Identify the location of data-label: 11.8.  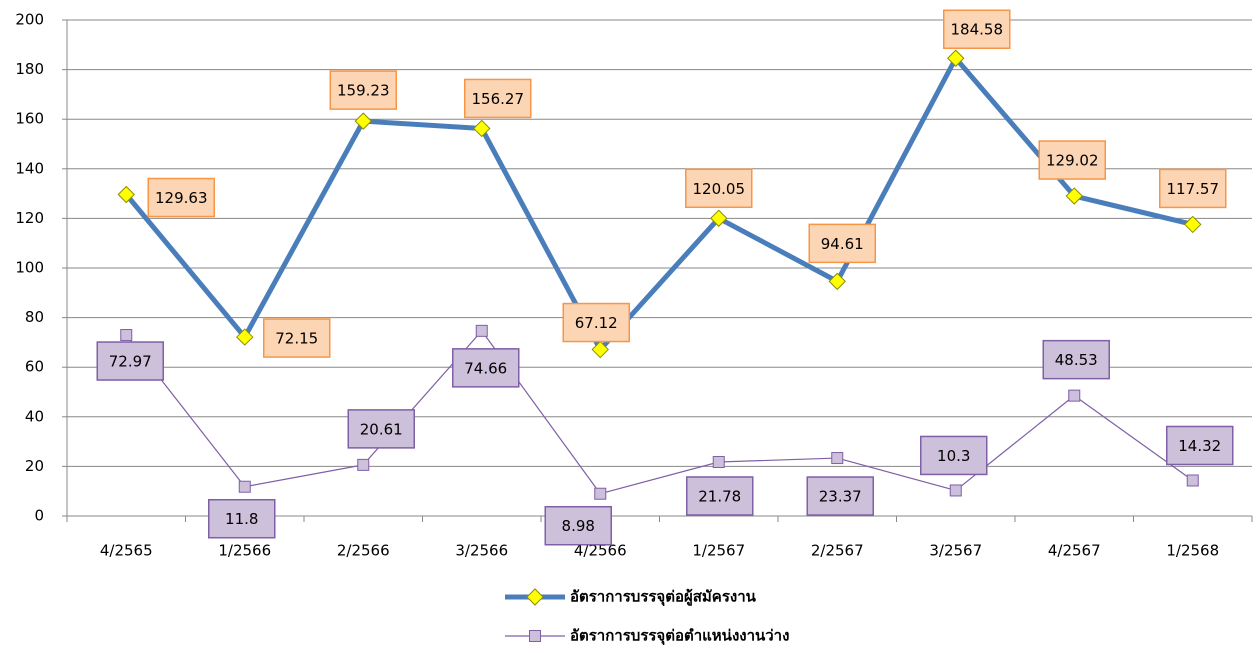
(241, 519).